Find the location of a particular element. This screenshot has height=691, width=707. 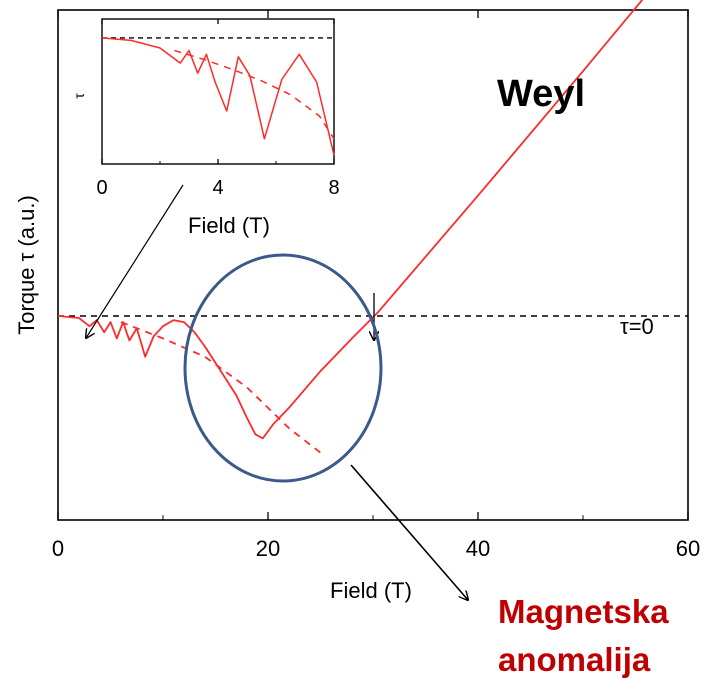

inset-x-tick-label: 0 is located at coordinates (101, 188).